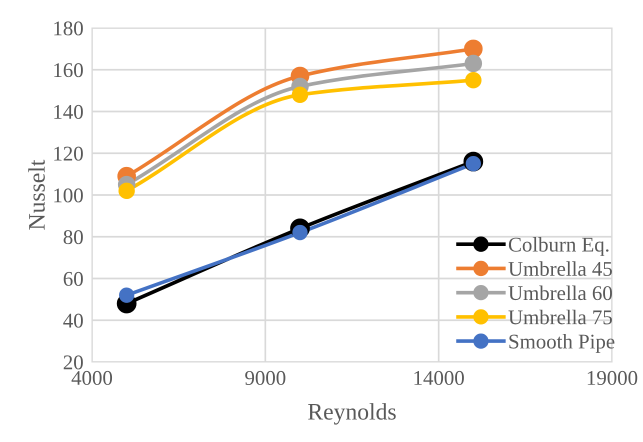 This screenshot has height=442, width=643. Describe the element at coordinates (36, 195) in the screenshot. I see `y-axis-title: Nusselt` at that location.